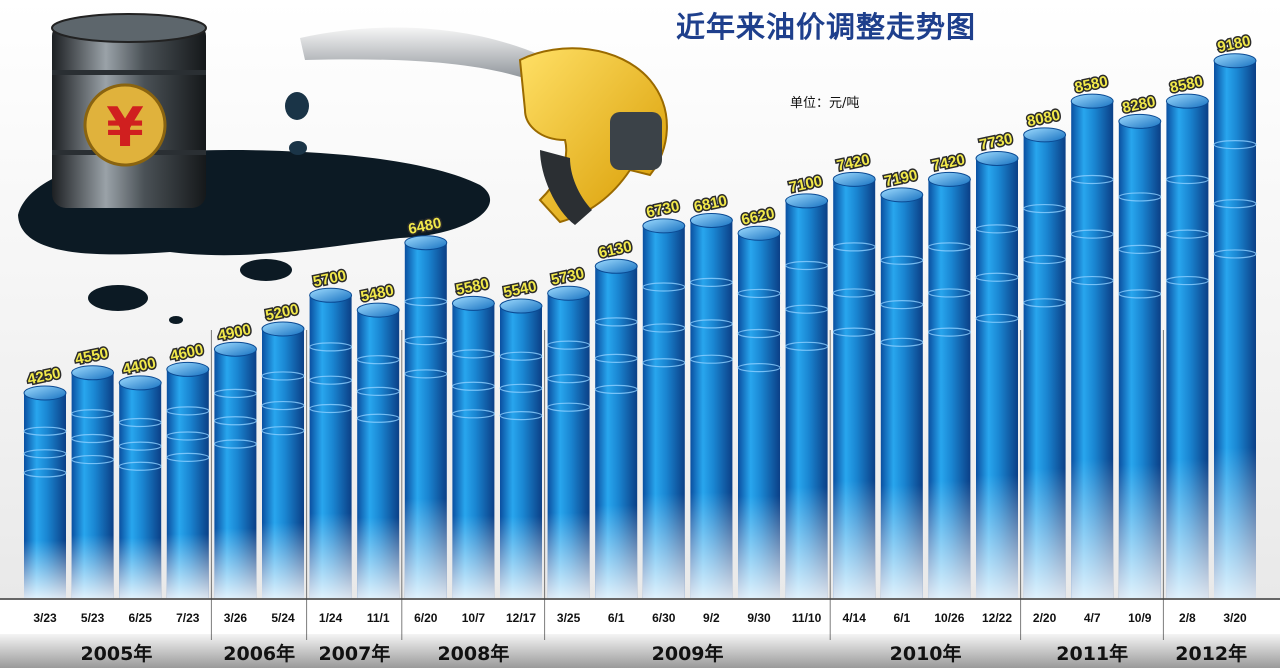 Image resolution: width=1280 pixels, height=668 pixels. I want to click on value-label: 4900, so click(234, 333).